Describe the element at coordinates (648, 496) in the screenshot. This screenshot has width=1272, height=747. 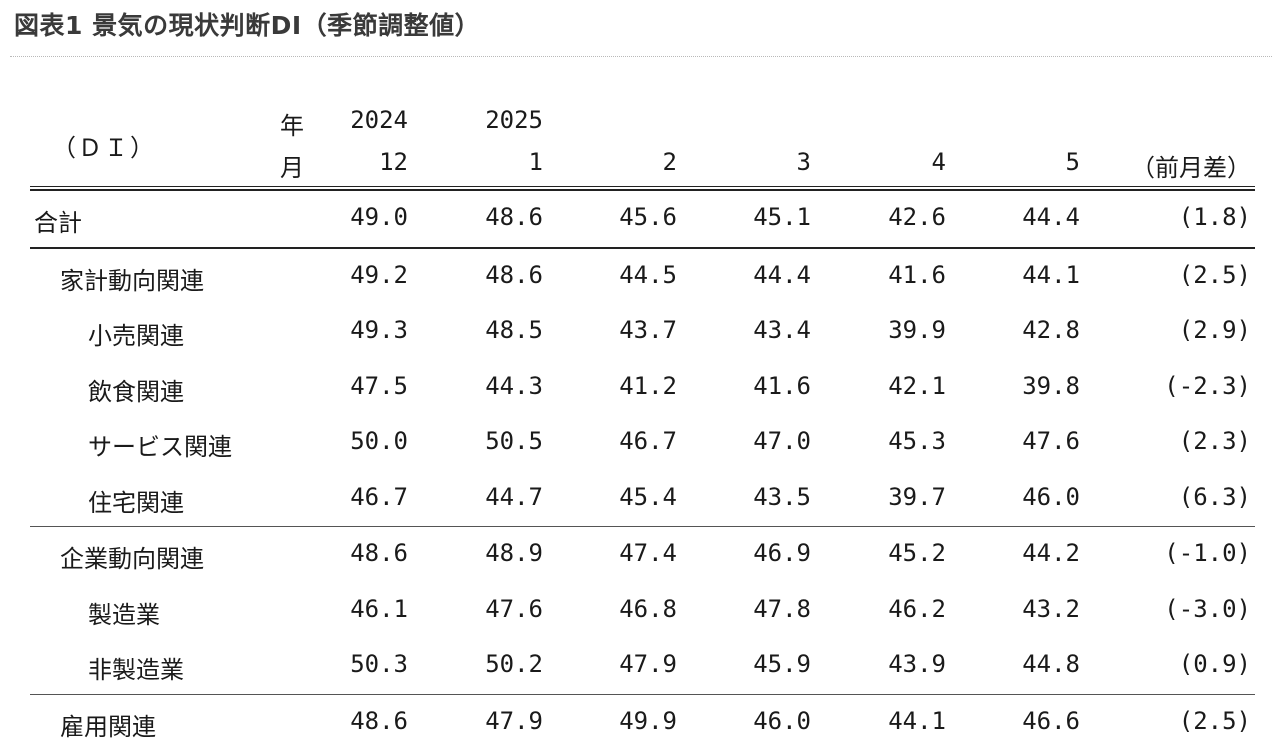
I see `value-cell: 45.4` at that location.